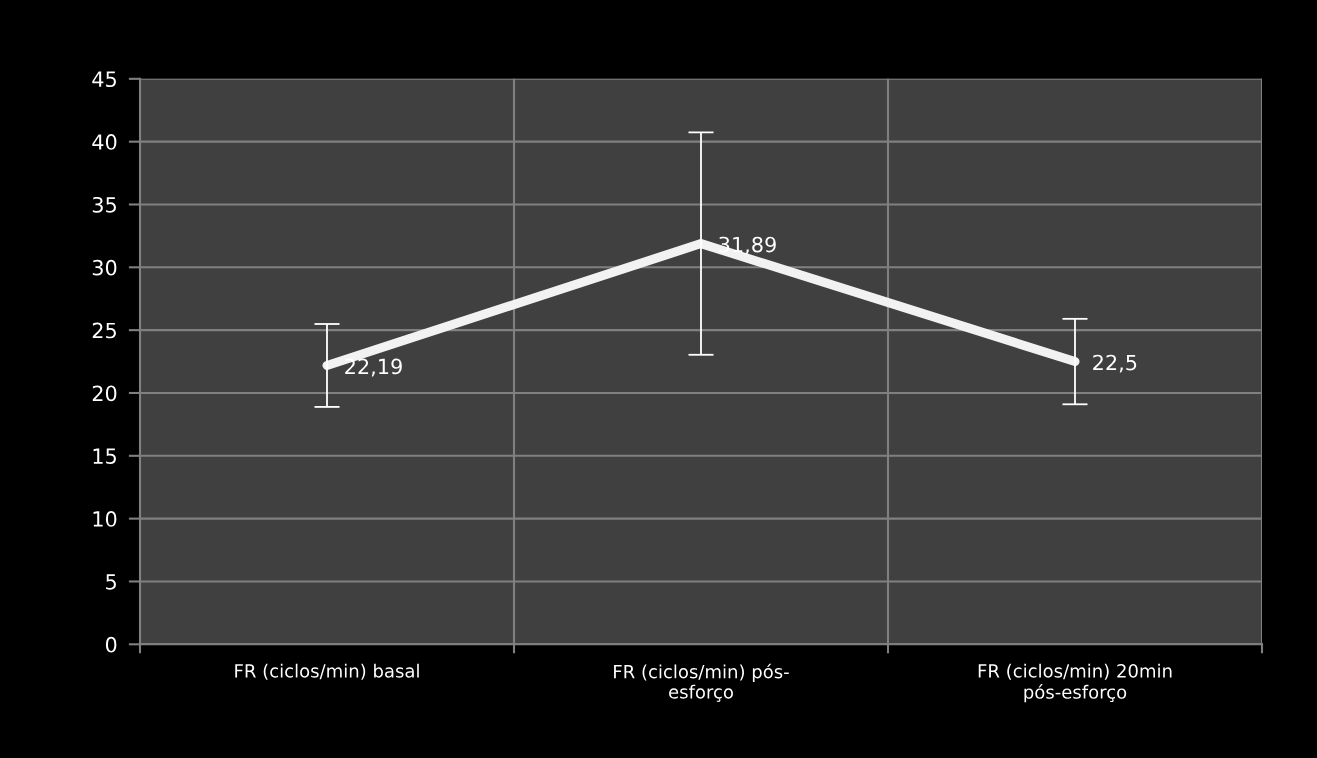  I want to click on text: 22,19, so click(373, 367).